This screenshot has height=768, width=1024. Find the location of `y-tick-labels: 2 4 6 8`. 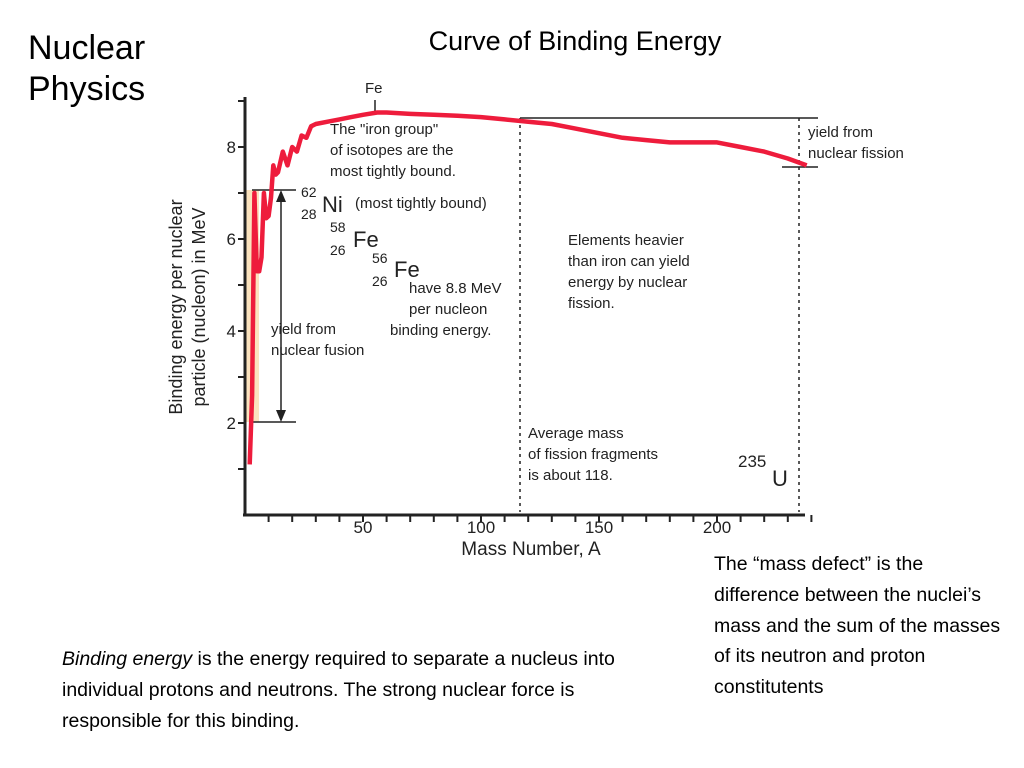

y-tick-labels: 2 4 6 8 is located at coordinates (231, 285).